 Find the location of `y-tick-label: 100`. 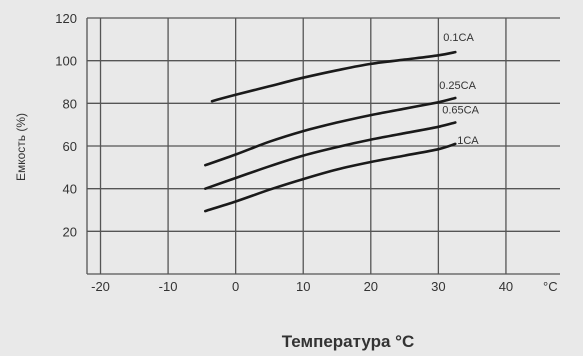

y-tick-label: 100 is located at coordinates (66, 61).